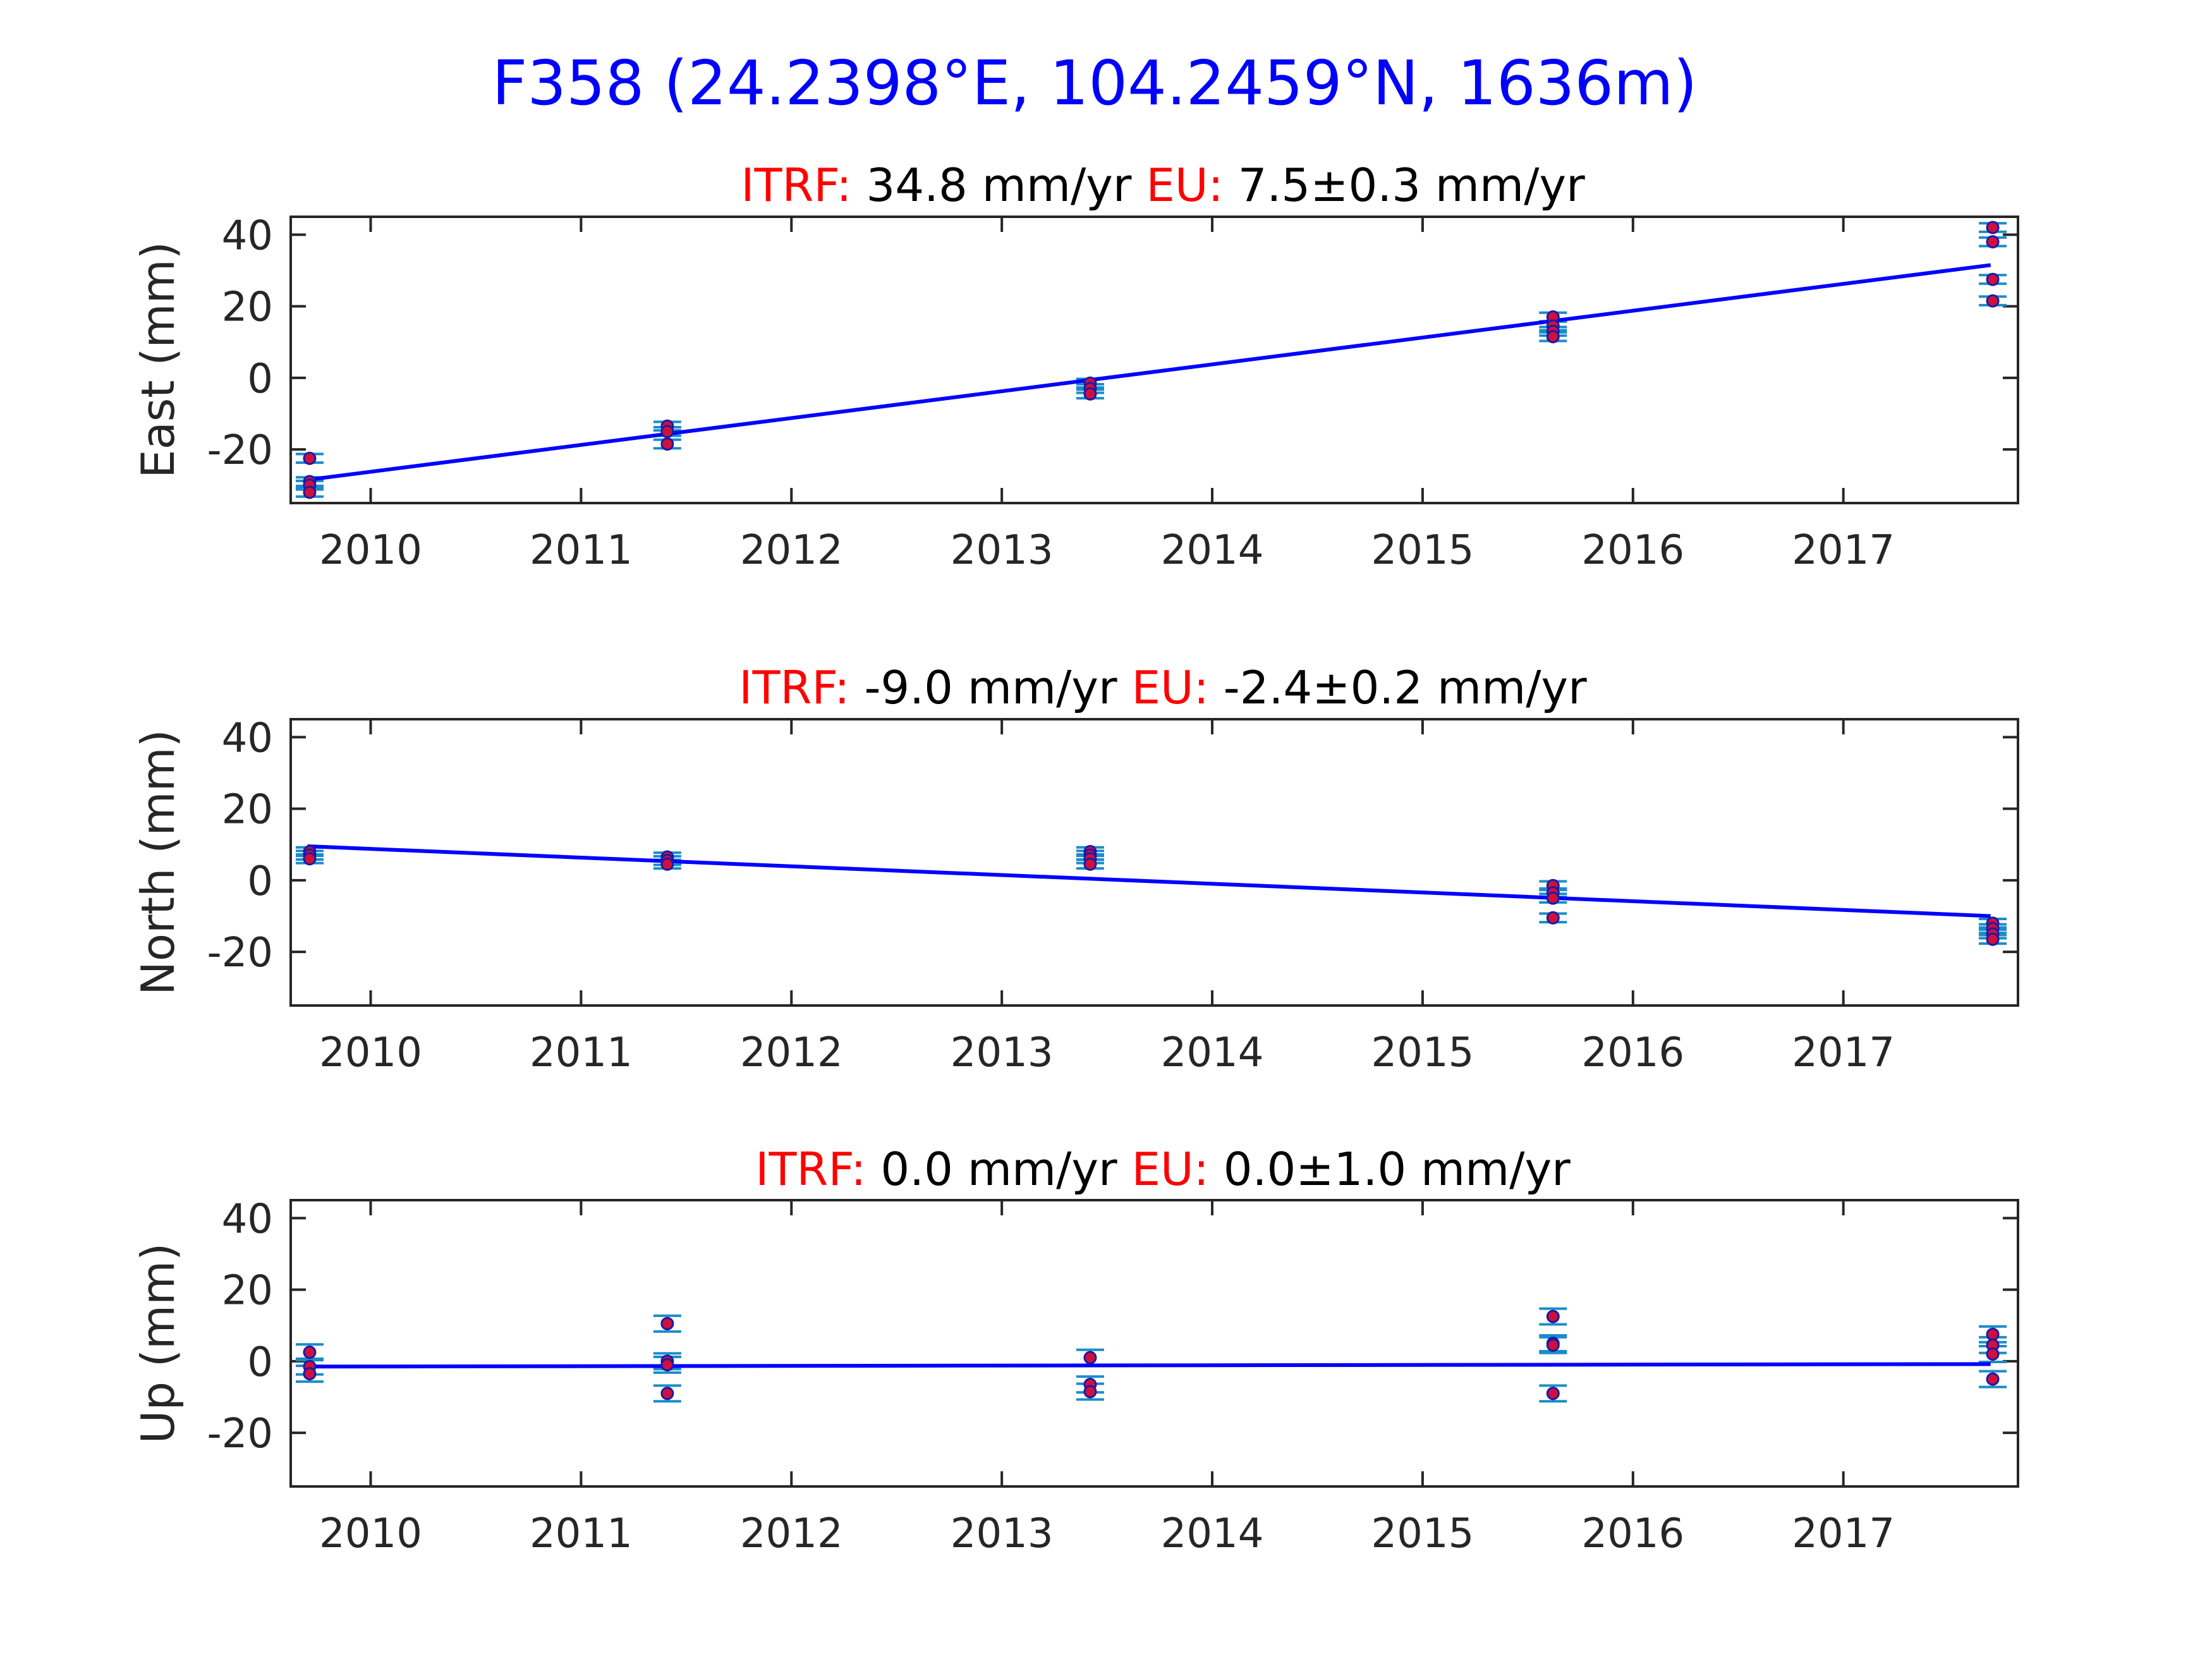 Image resolution: width=2212 pixels, height=1659 pixels. I want to click on east-axes-box, so click(1154, 360).